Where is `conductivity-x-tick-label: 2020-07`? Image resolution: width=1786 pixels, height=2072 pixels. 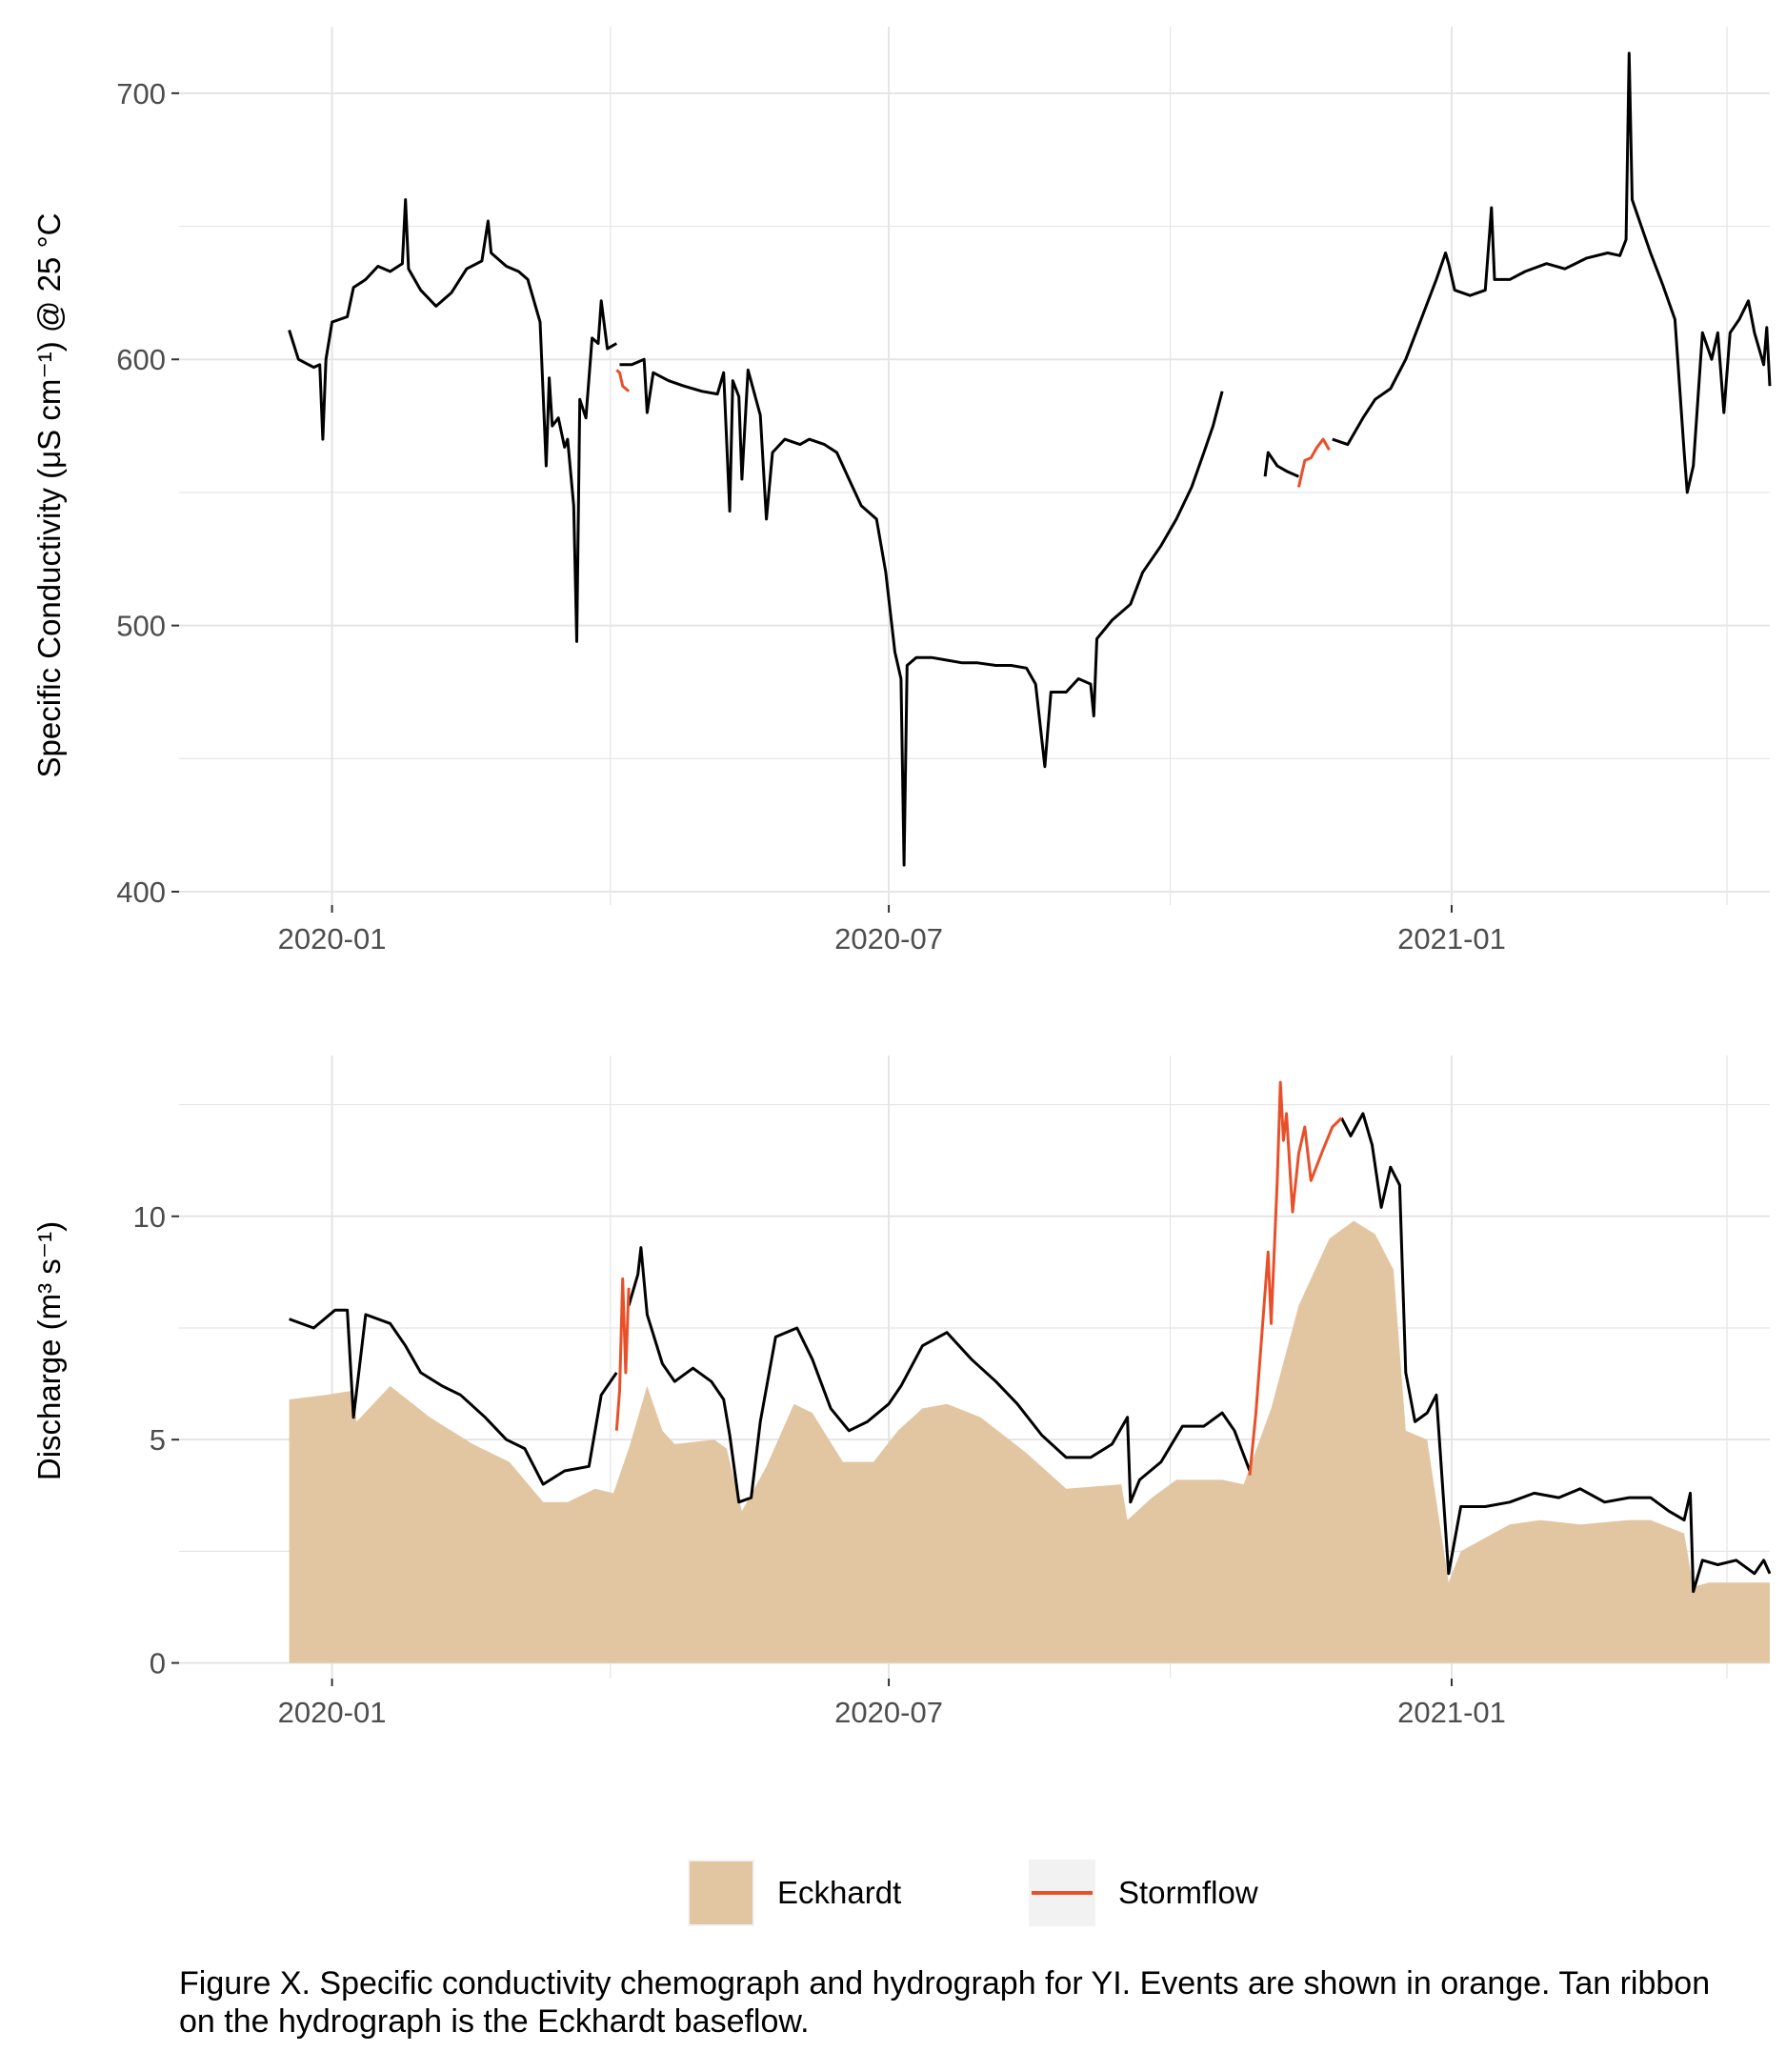 conductivity-x-tick-label: 2020-07 is located at coordinates (889, 939).